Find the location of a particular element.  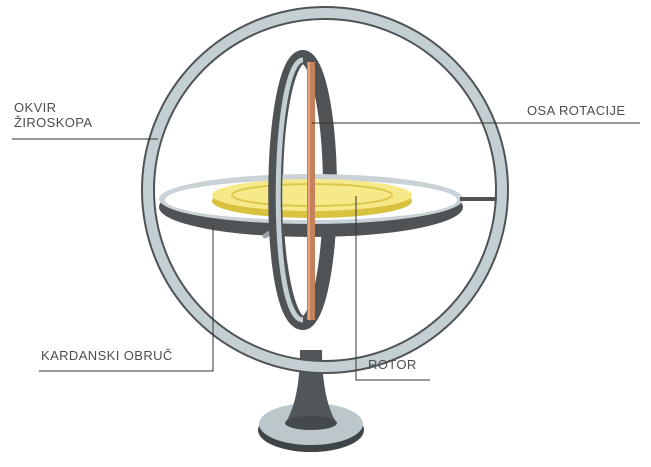

stand is located at coordinates (311, 401).